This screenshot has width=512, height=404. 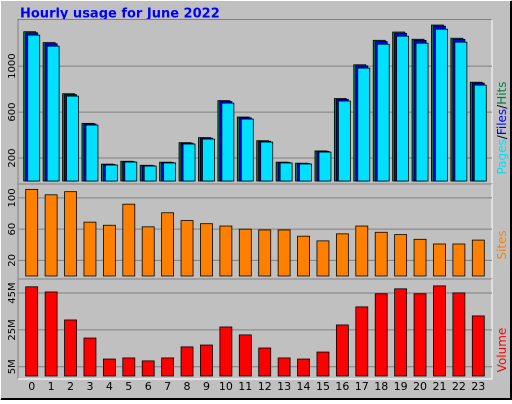 What do you see at coordinates (502, 92) in the screenshot?
I see `legend-entry: Hits` at bounding box center [502, 92].